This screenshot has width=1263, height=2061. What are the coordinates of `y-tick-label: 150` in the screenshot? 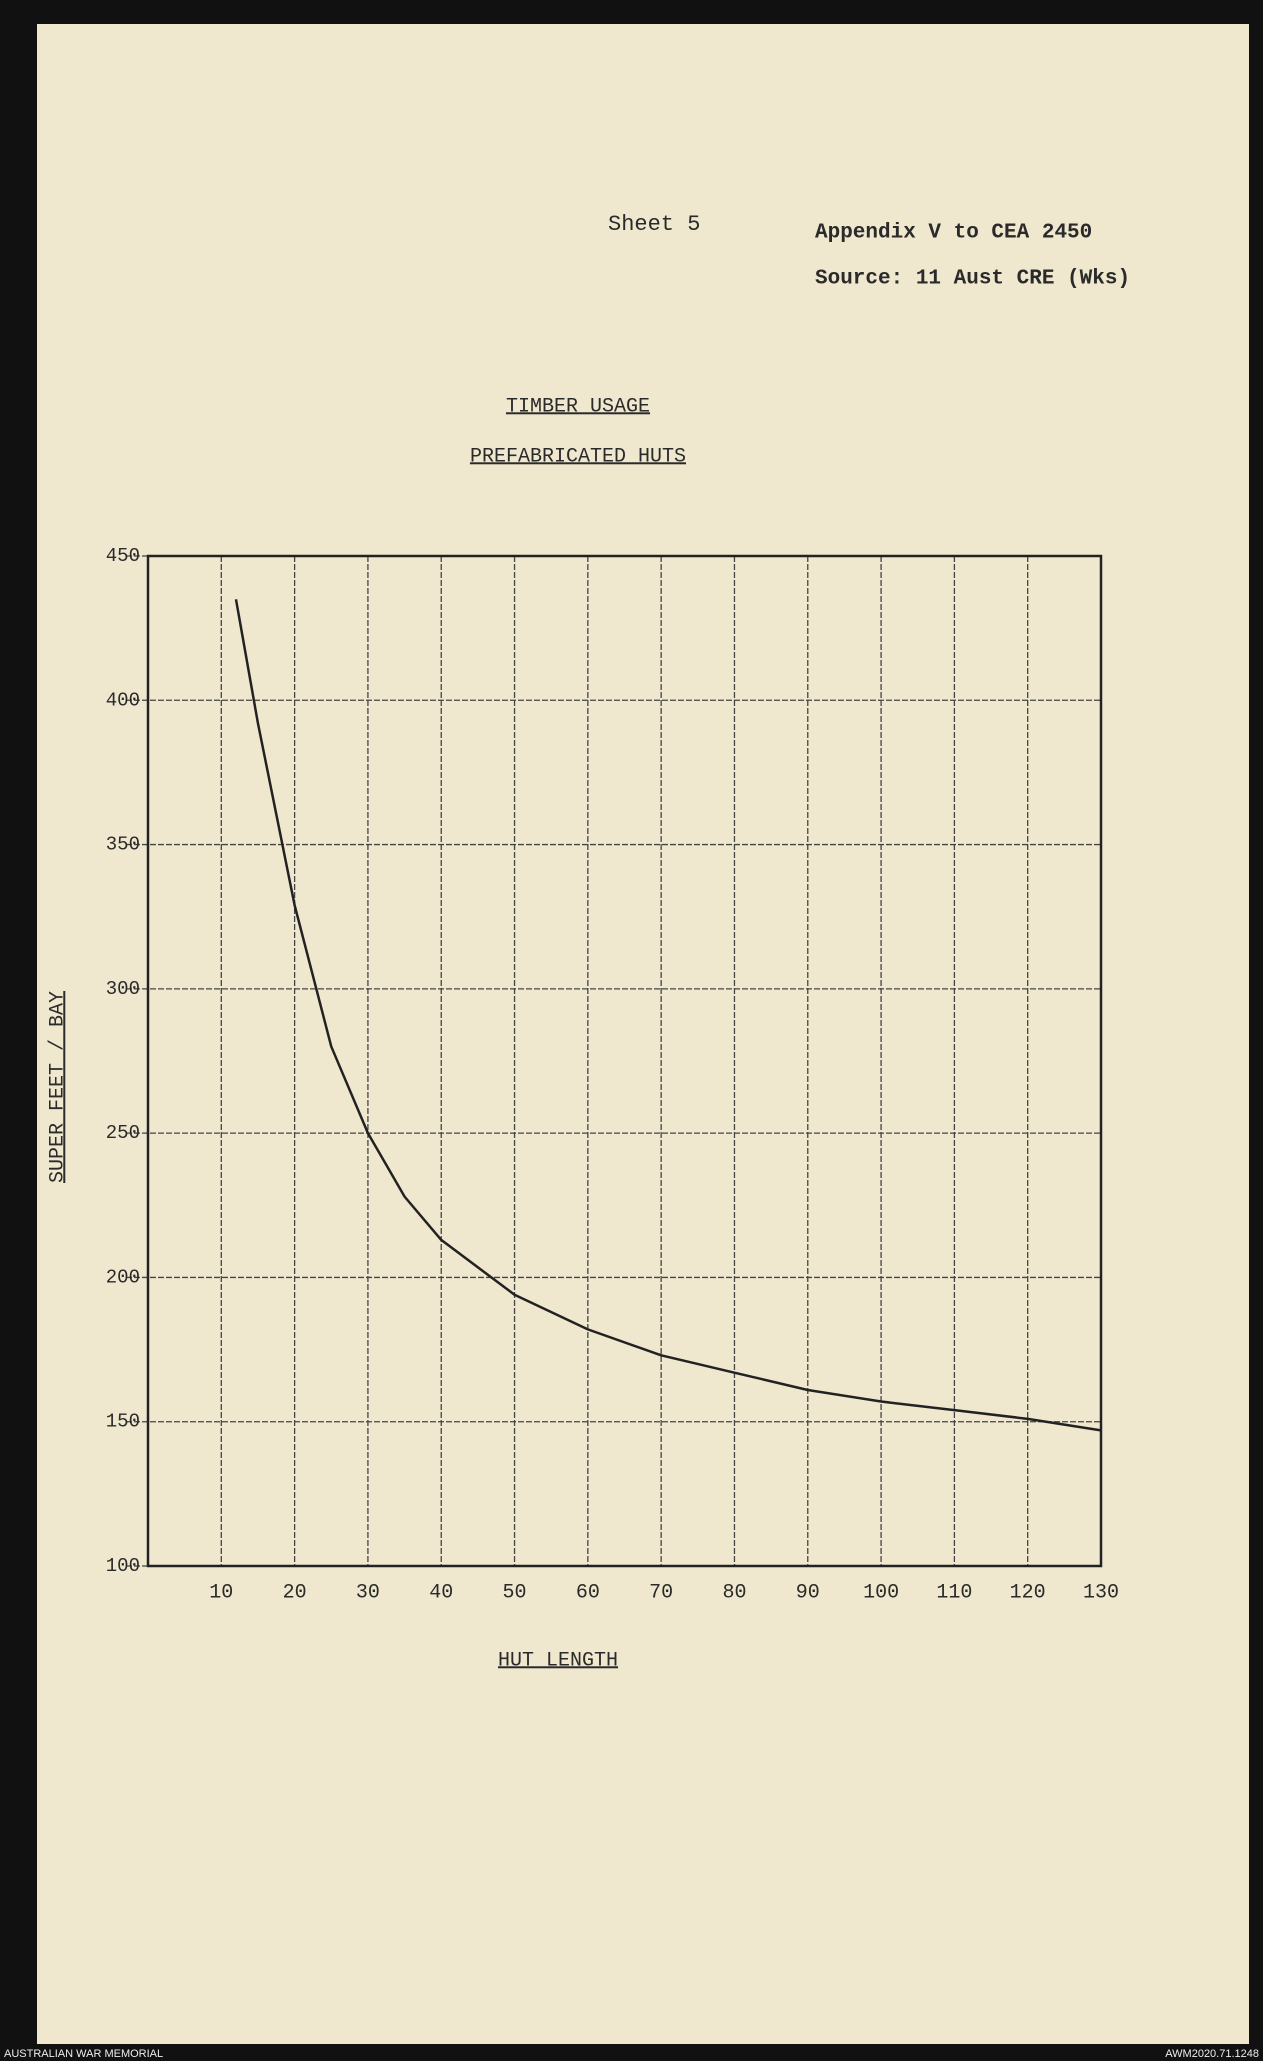 It's located at (123, 1422).